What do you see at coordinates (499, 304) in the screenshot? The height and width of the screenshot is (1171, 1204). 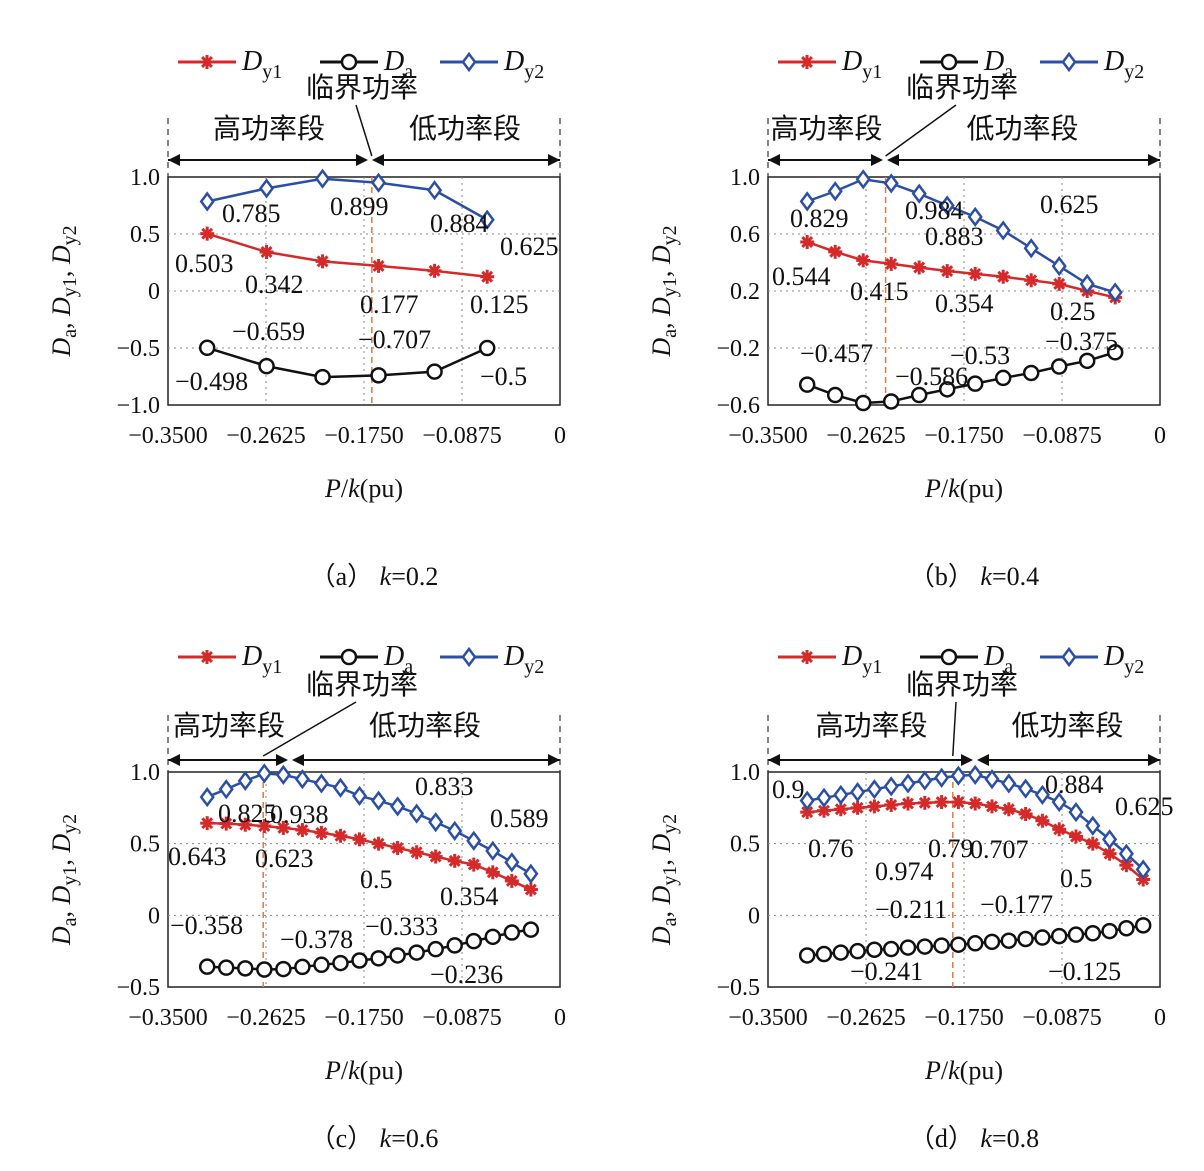 I see `data-label: 0.125` at bounding box center [499, 304].